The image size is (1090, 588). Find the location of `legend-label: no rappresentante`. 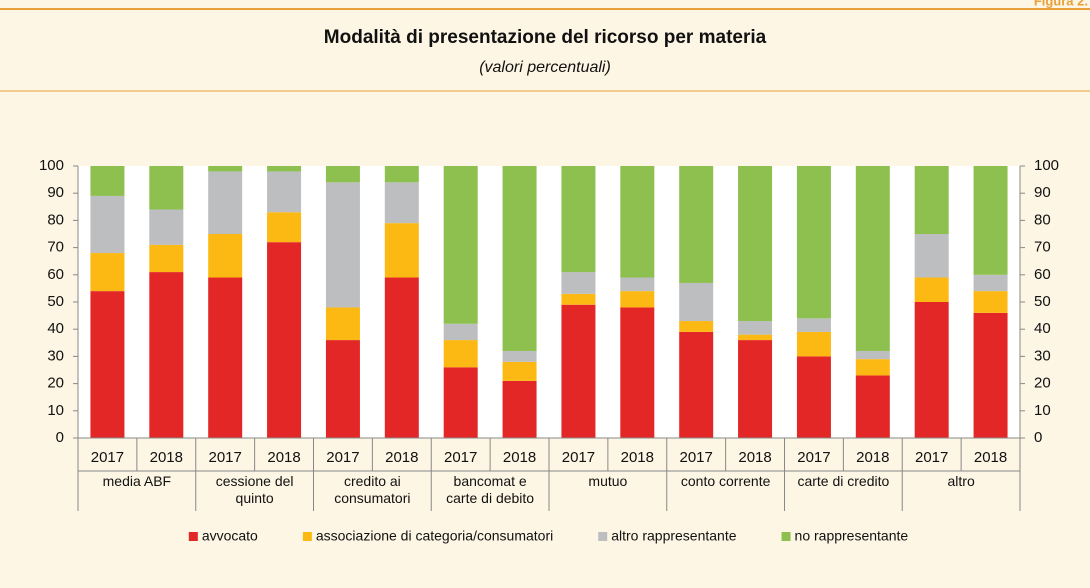

legend-label: no rappresentante is located at coordinates (852, 536).